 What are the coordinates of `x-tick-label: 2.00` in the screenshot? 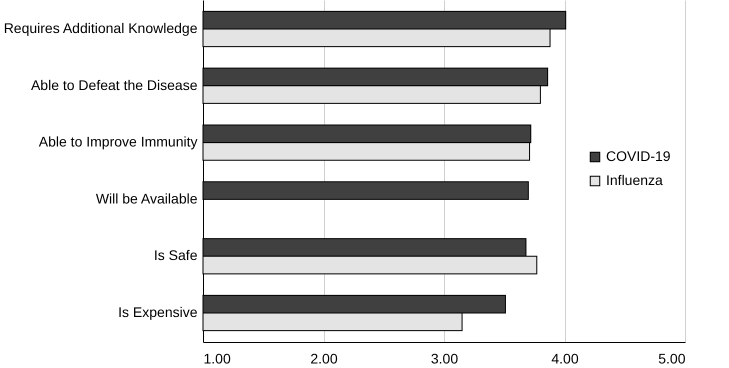 It's located at (324, 358).